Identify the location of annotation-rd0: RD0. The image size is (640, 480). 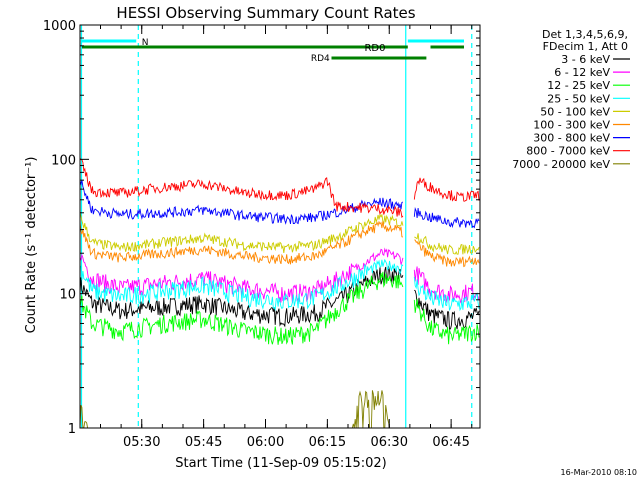
(374, 48).